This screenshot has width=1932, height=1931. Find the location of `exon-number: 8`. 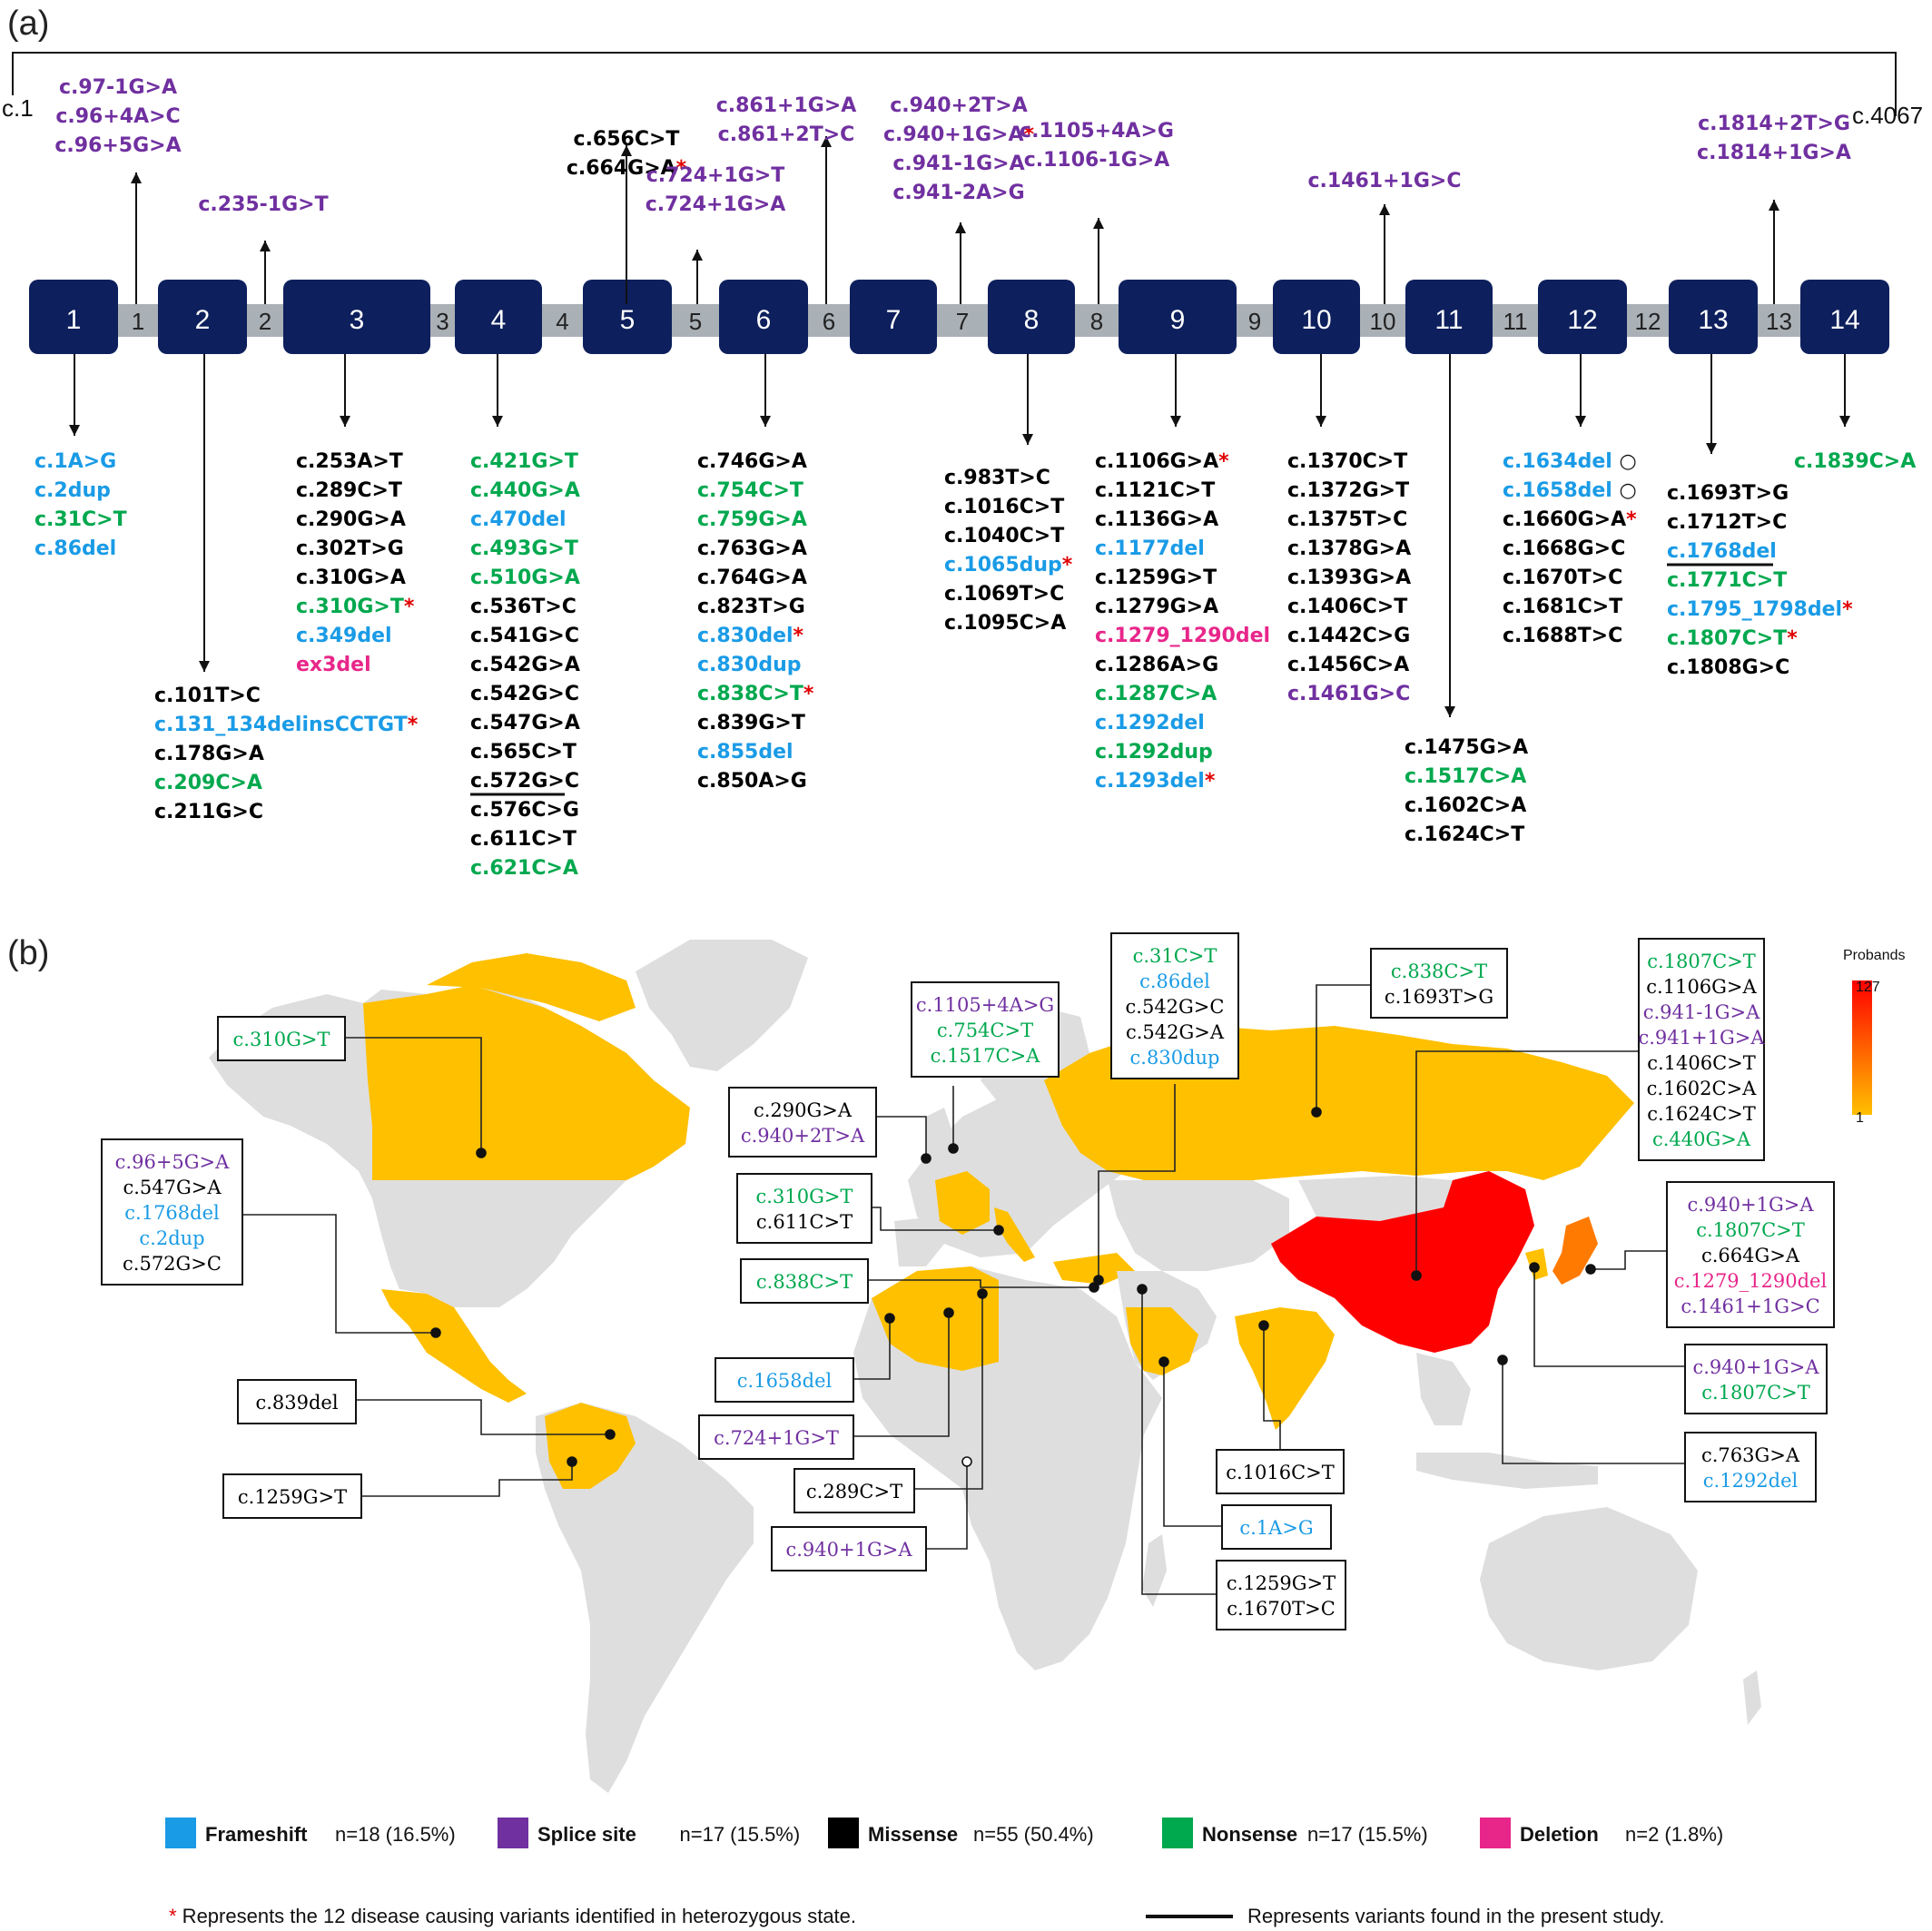

exon-number: 8 is located at coordinates (1032, 320).